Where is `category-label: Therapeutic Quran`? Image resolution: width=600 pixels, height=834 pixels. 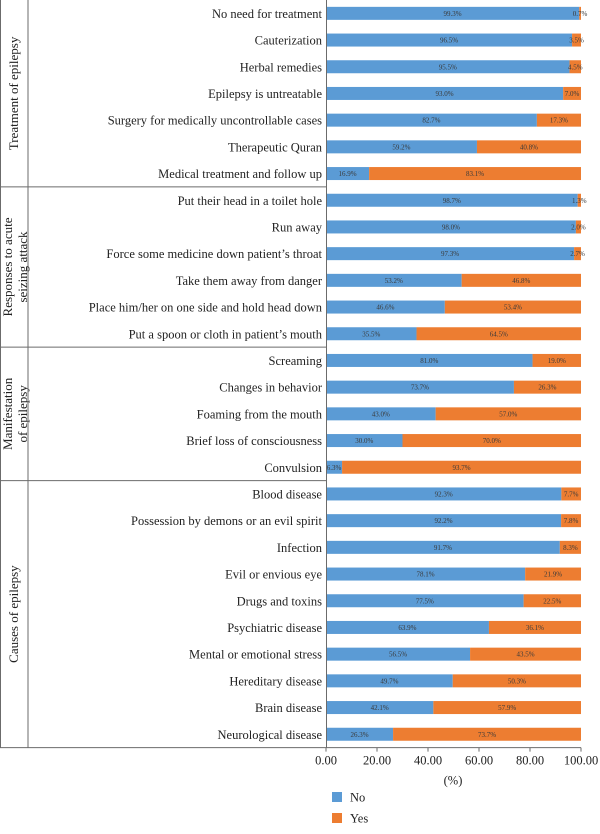
category-label: Therapeutic Quran is located at coordinates (275, 147).